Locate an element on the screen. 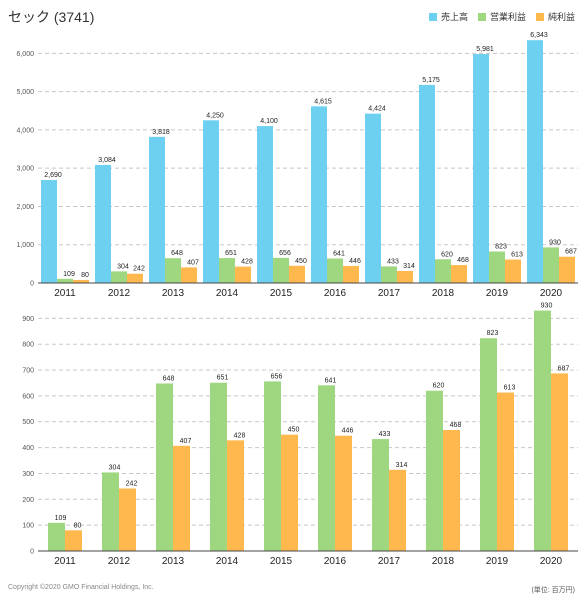 The image size is (585, 600). data-label: 4,250 is located at coordinates (215, 115).